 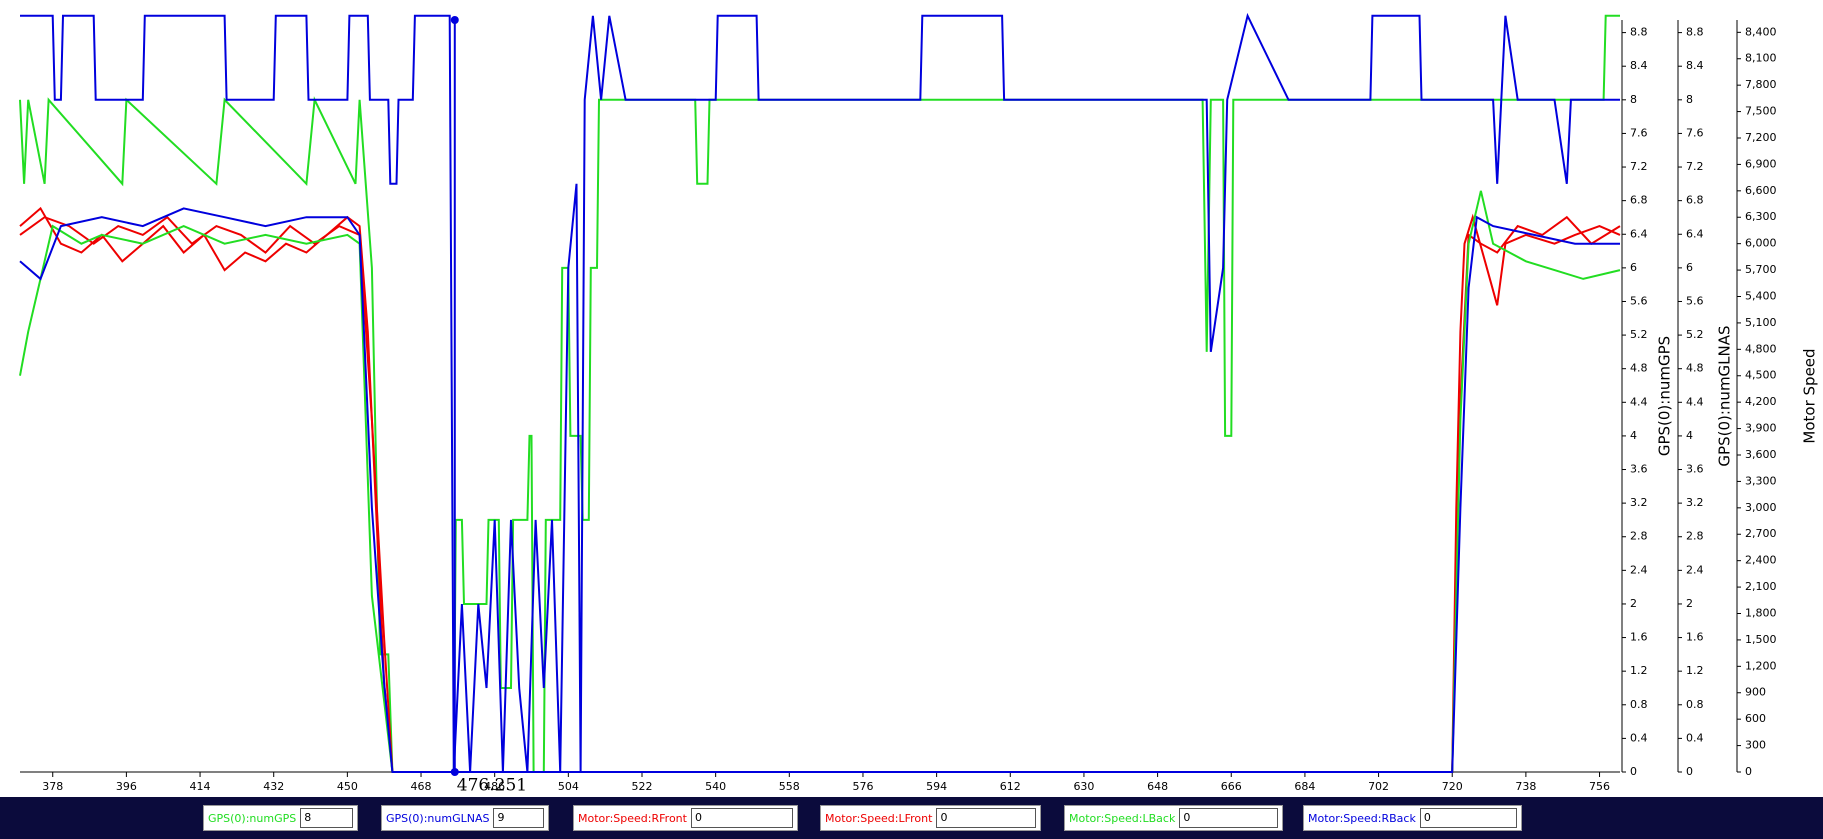 What do you see at coordinates (568, 786) in the screenshot?
I see `x-tick-label: 504` at bounding box center [568, 786].